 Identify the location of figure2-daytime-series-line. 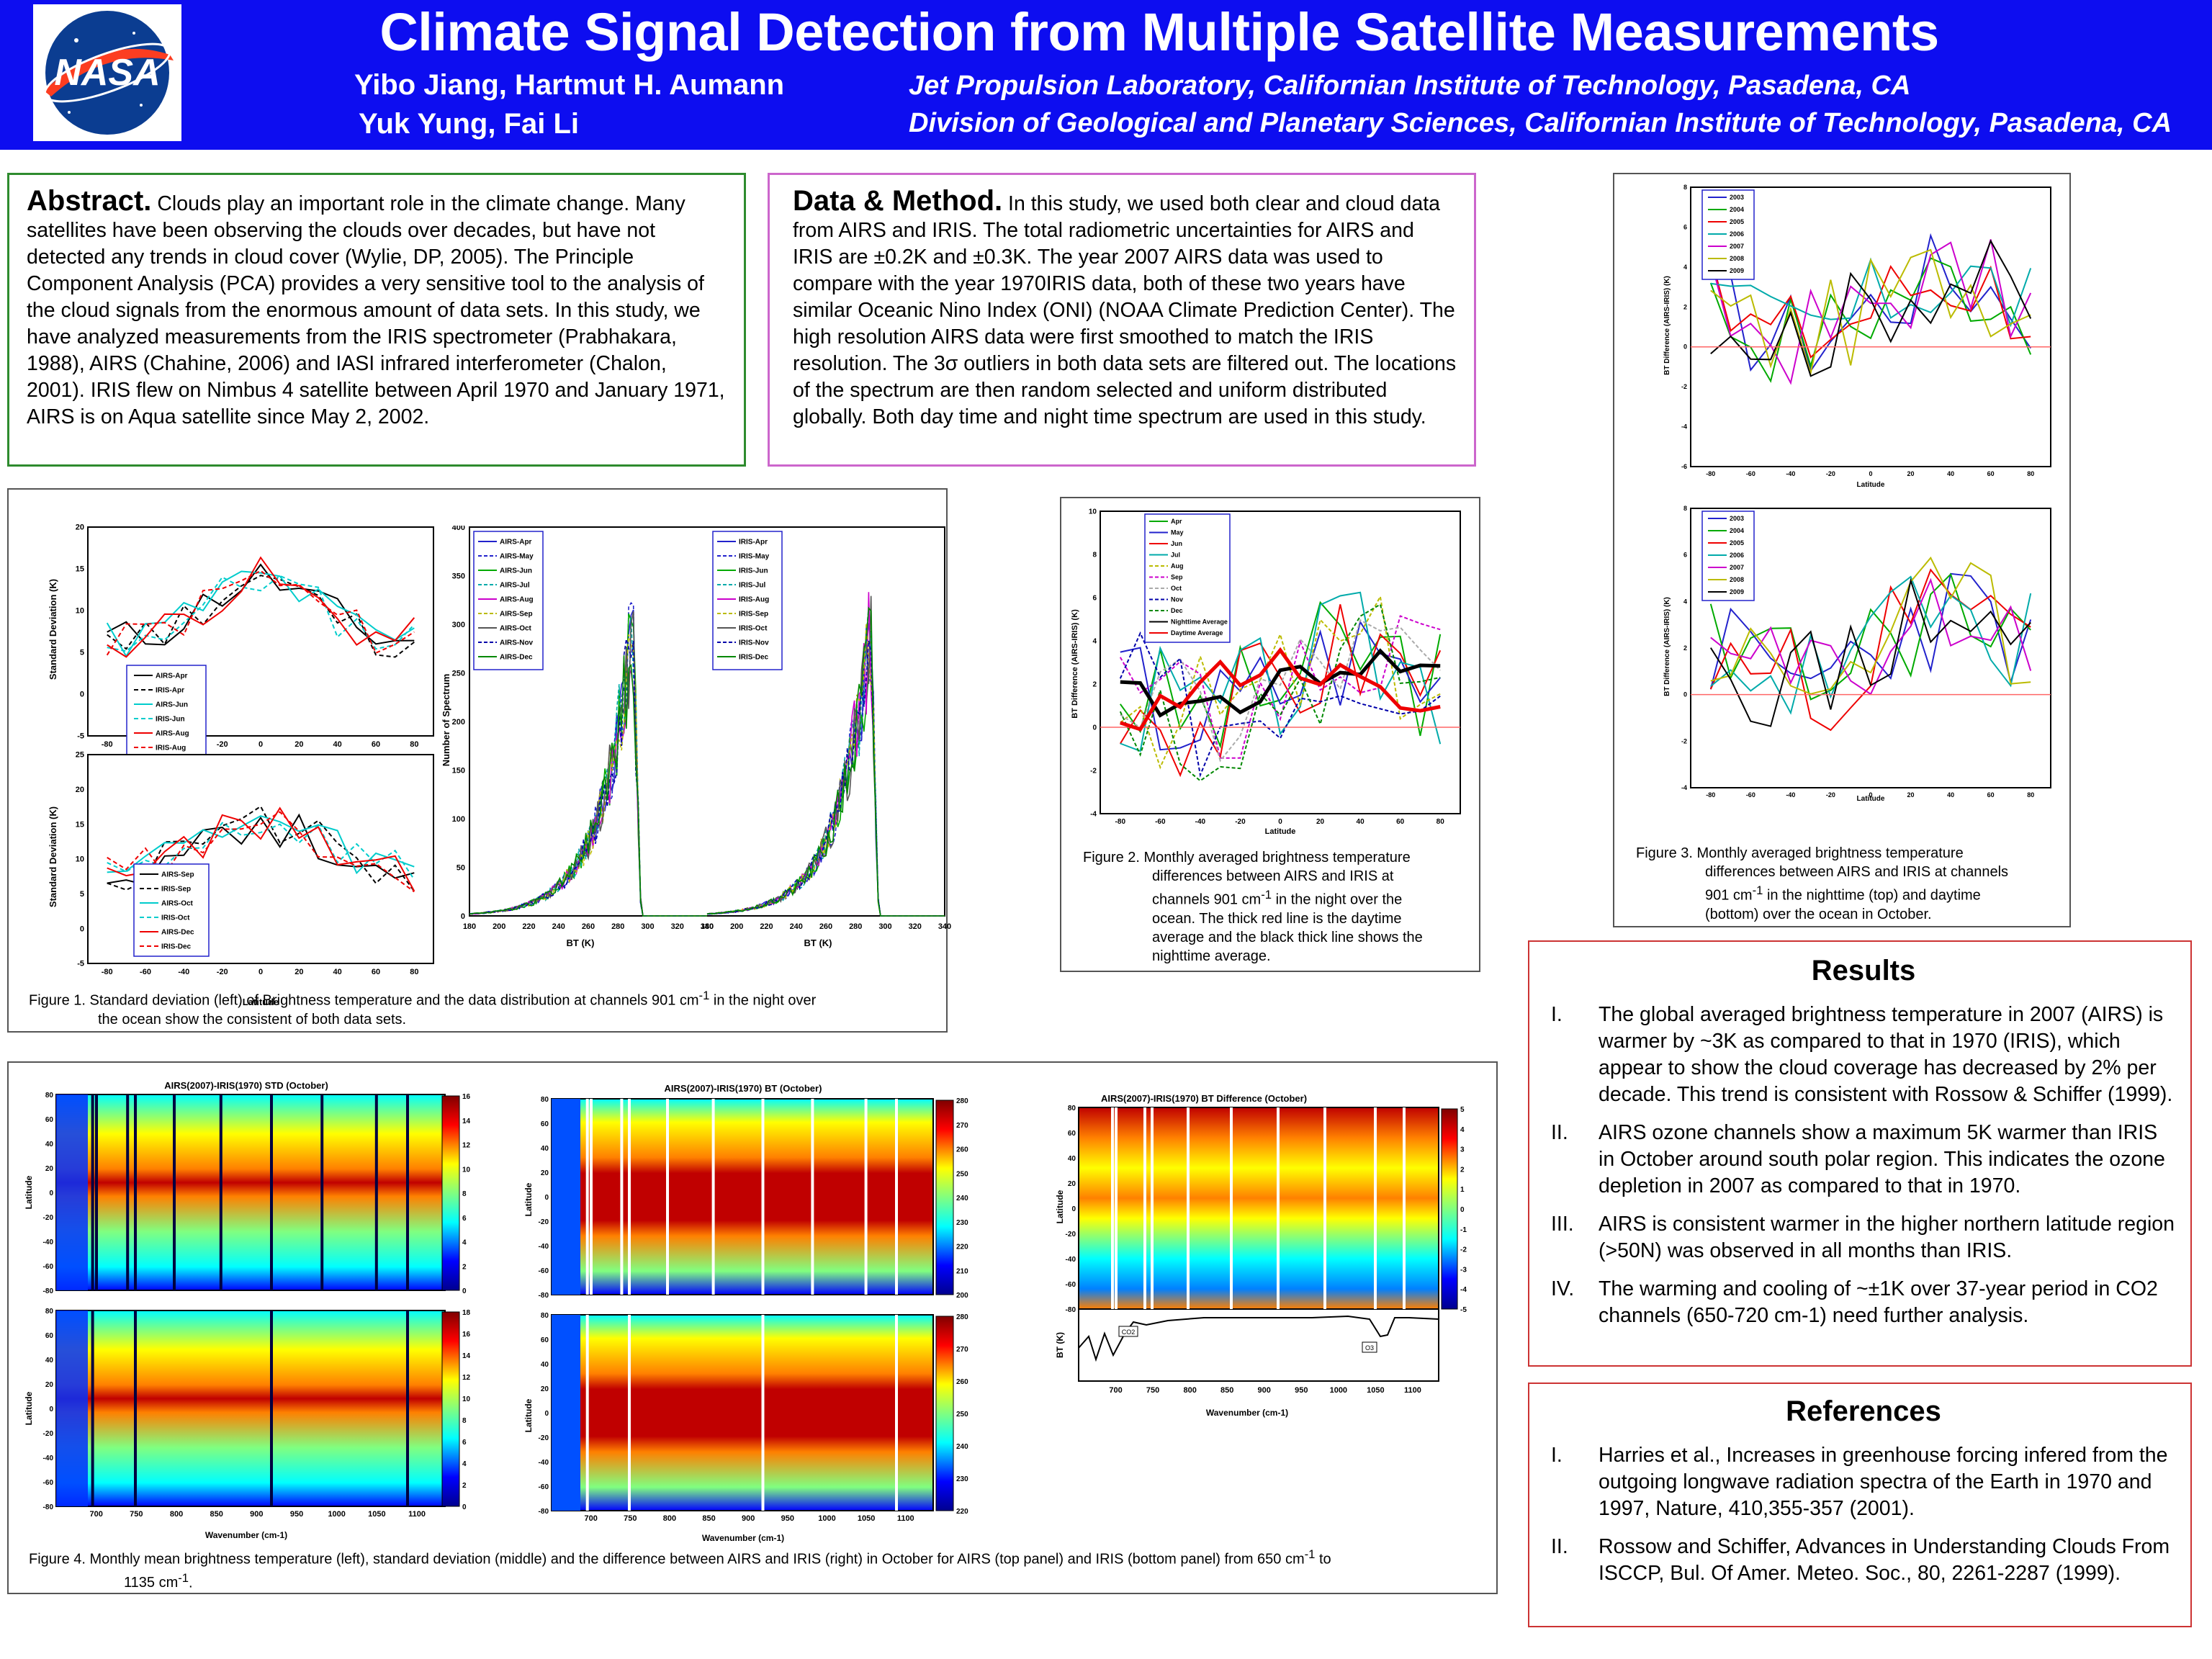
(1280, 689).